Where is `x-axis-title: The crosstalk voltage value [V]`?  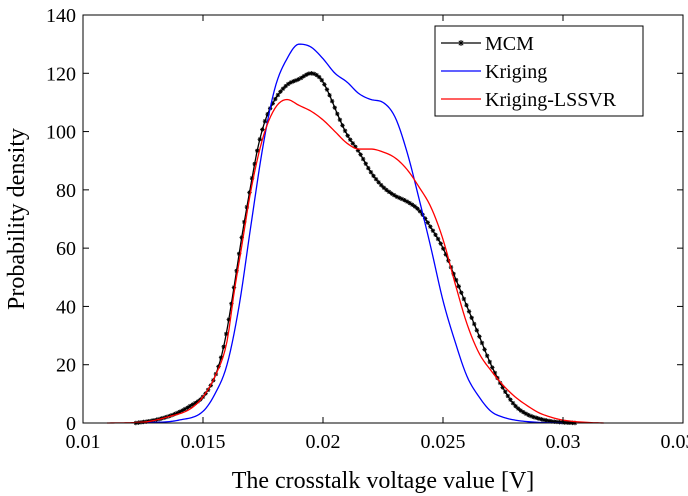 x-axis-title: The crosstalk voltage value [V] is located at coordinates (383, 481).